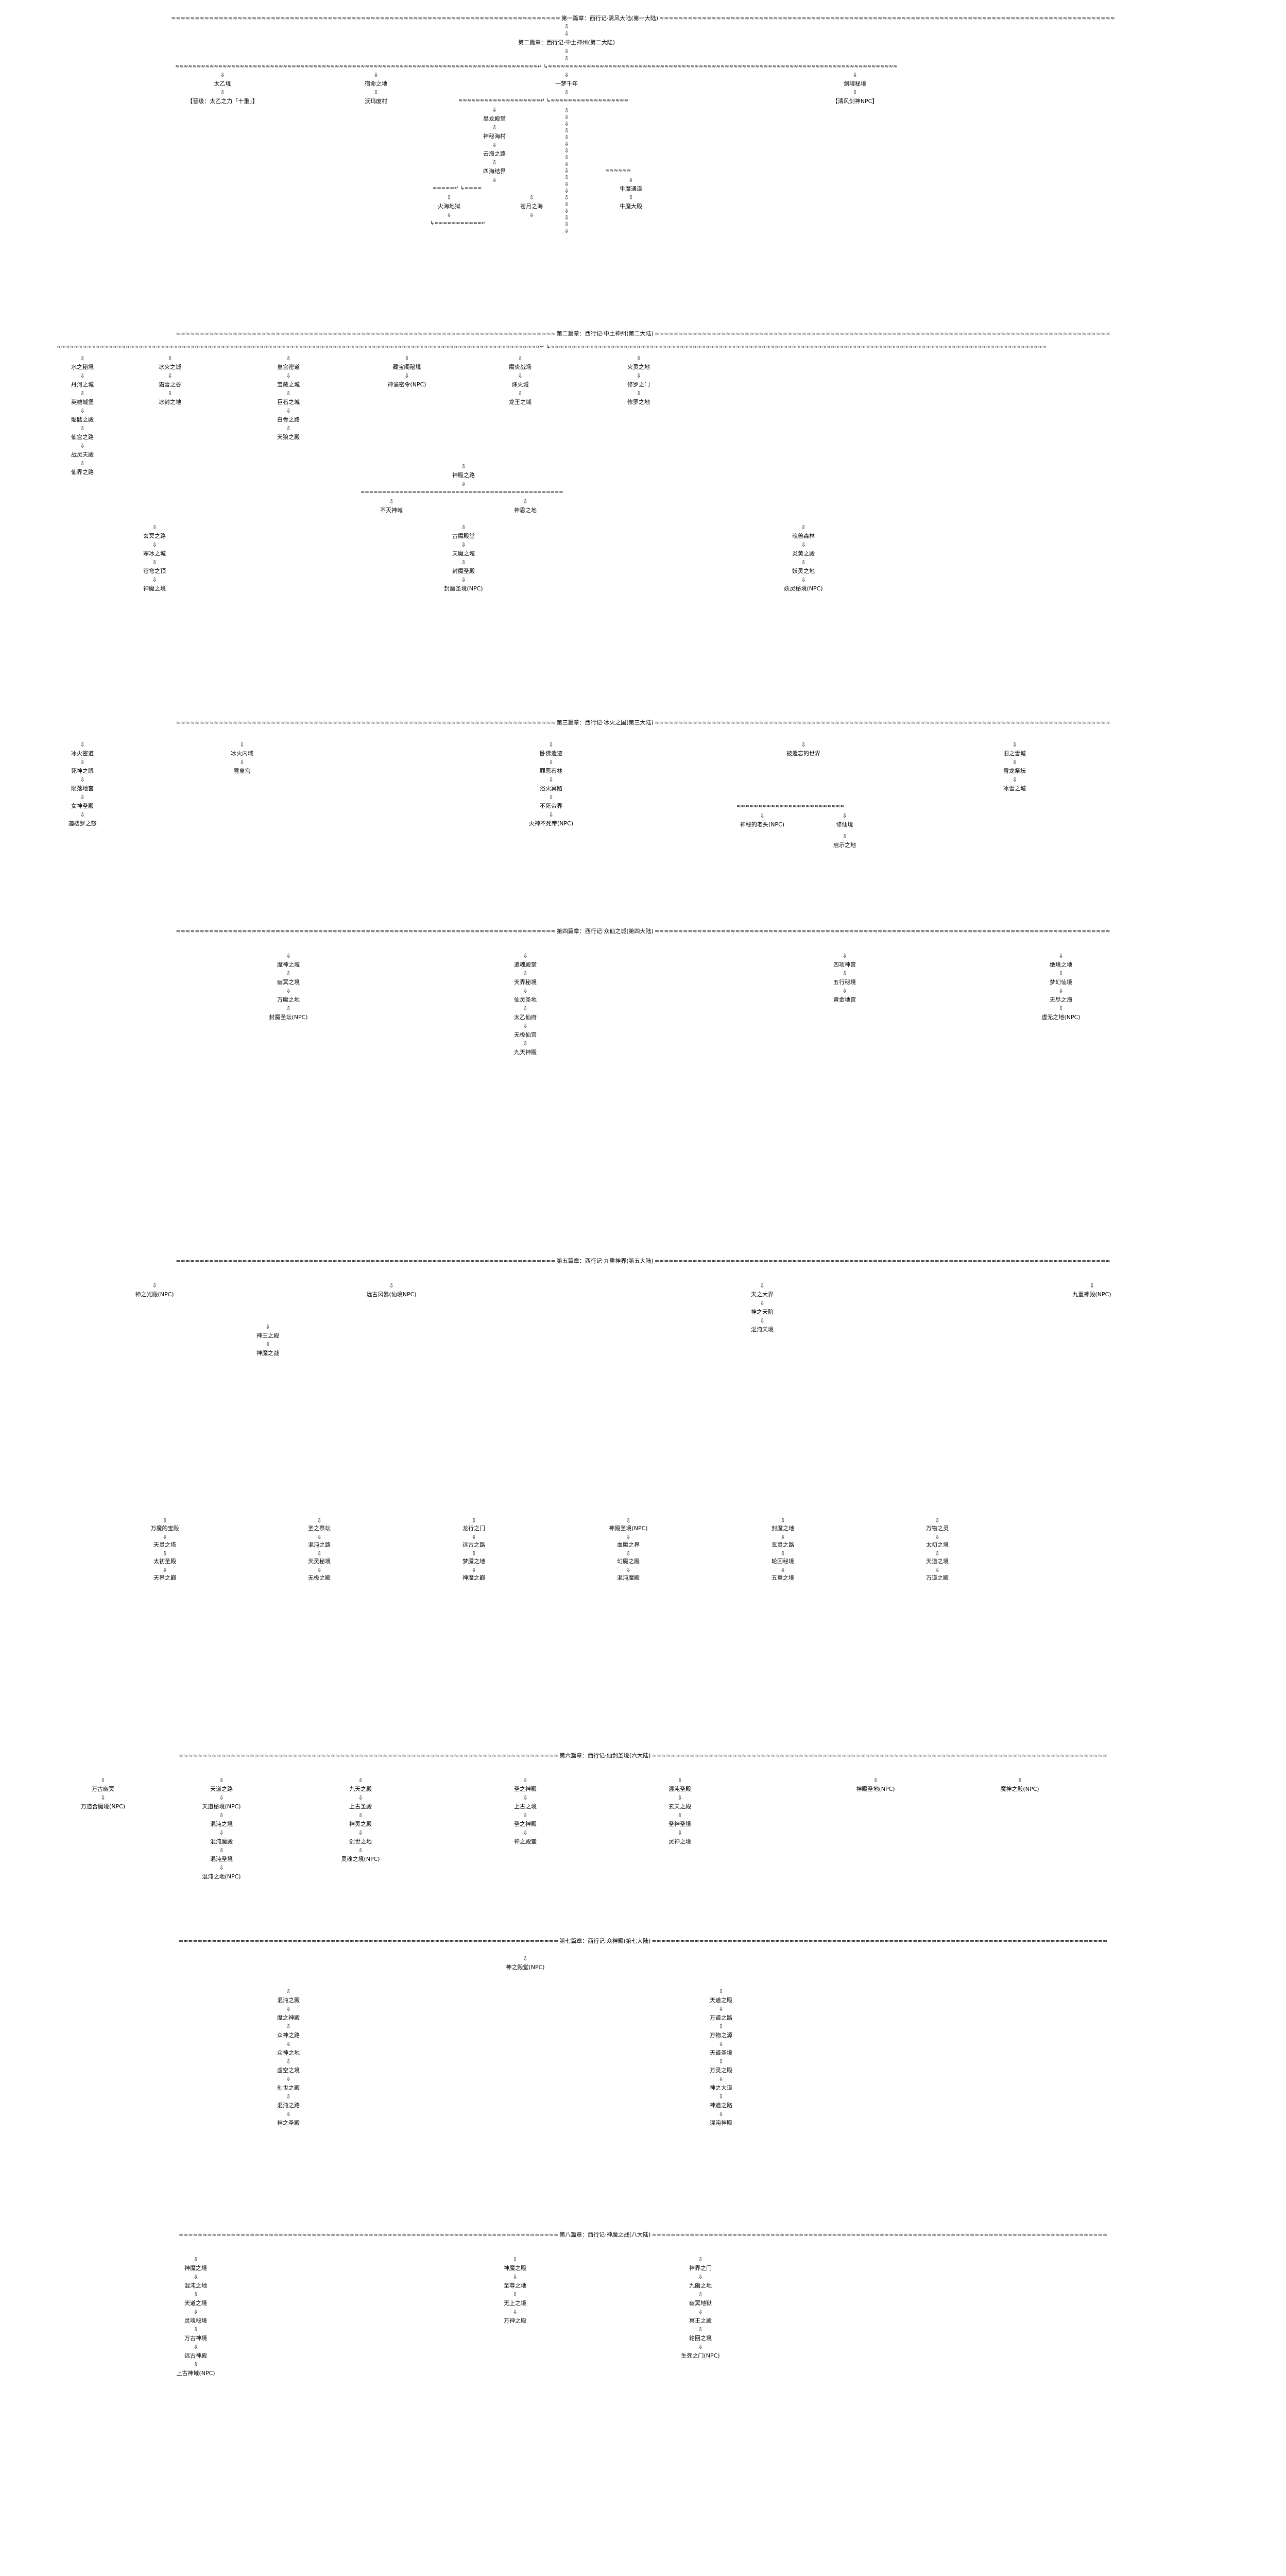  What do you see at coordinates (463, 536) in the screenshot?
I see `ch2-mid-0: 古魔殿堂` at bounding box center [463, 536].